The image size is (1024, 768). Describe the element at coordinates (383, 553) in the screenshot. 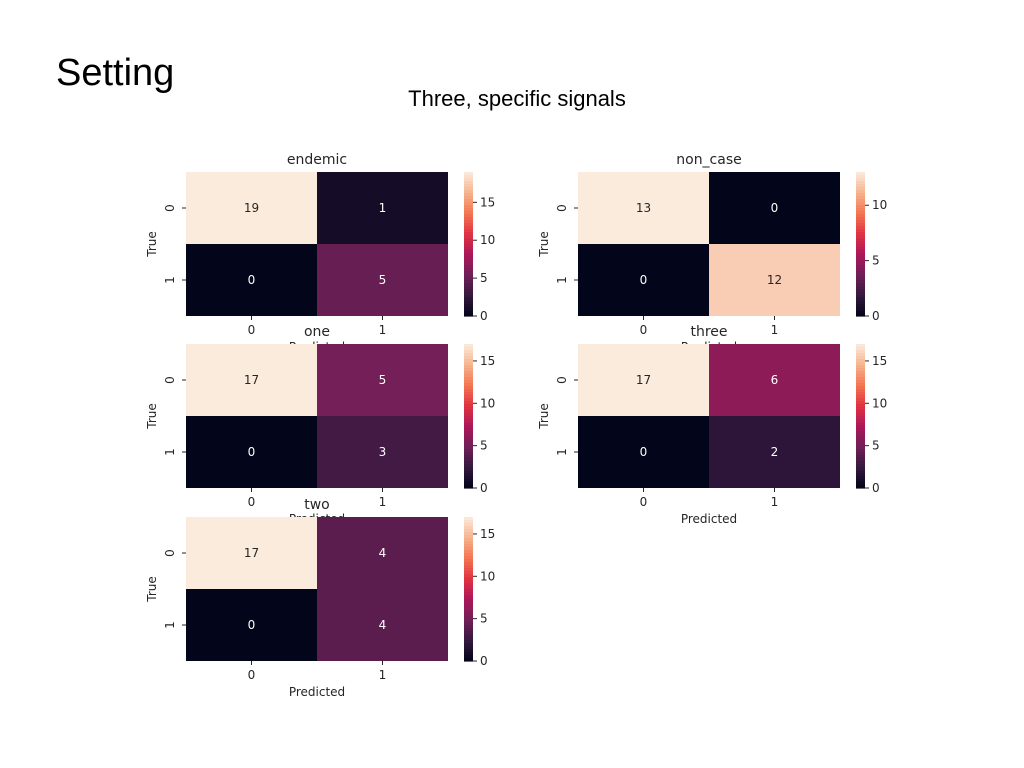

I see `cell-value-label: 4` at that location.